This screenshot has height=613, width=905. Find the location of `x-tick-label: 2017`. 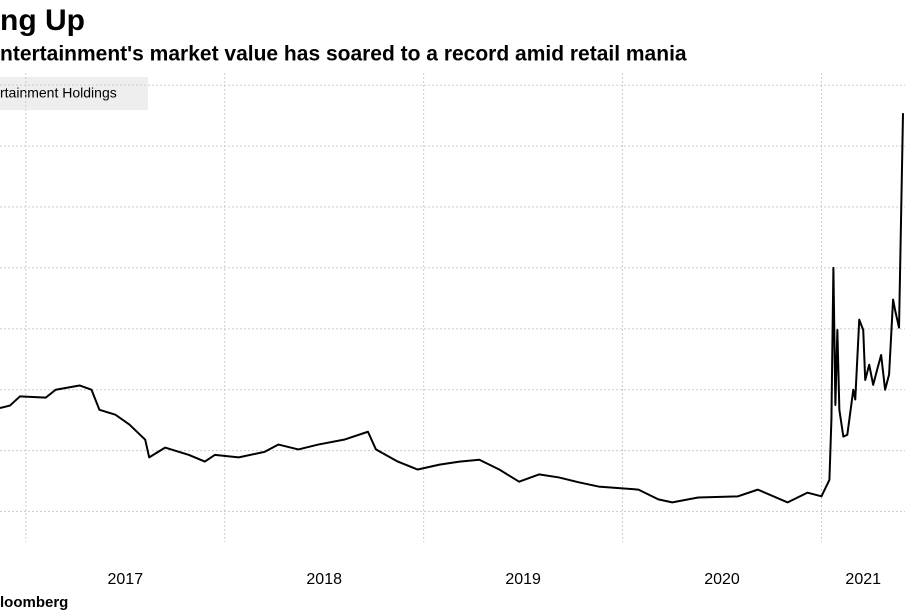

x-tick-label: 2017 is located at coordinates (126, 579).